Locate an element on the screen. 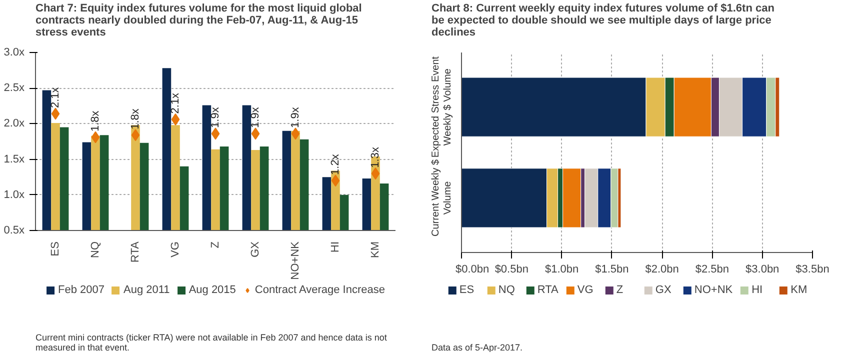  legend-label: KM is located at coordinates (799, 290).